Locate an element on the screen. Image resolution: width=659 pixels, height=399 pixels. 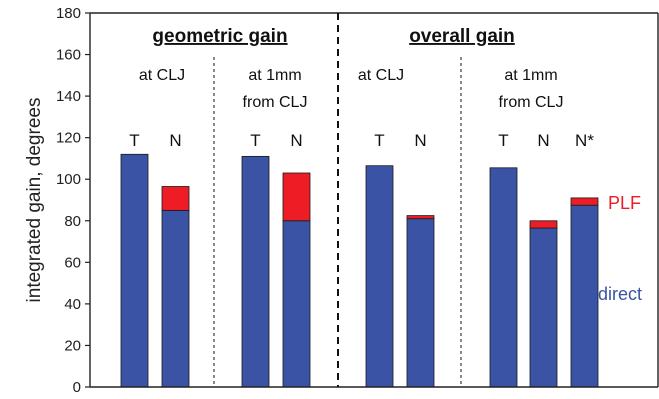
y-tick-label: 140 is located at coordinates (68, 96).